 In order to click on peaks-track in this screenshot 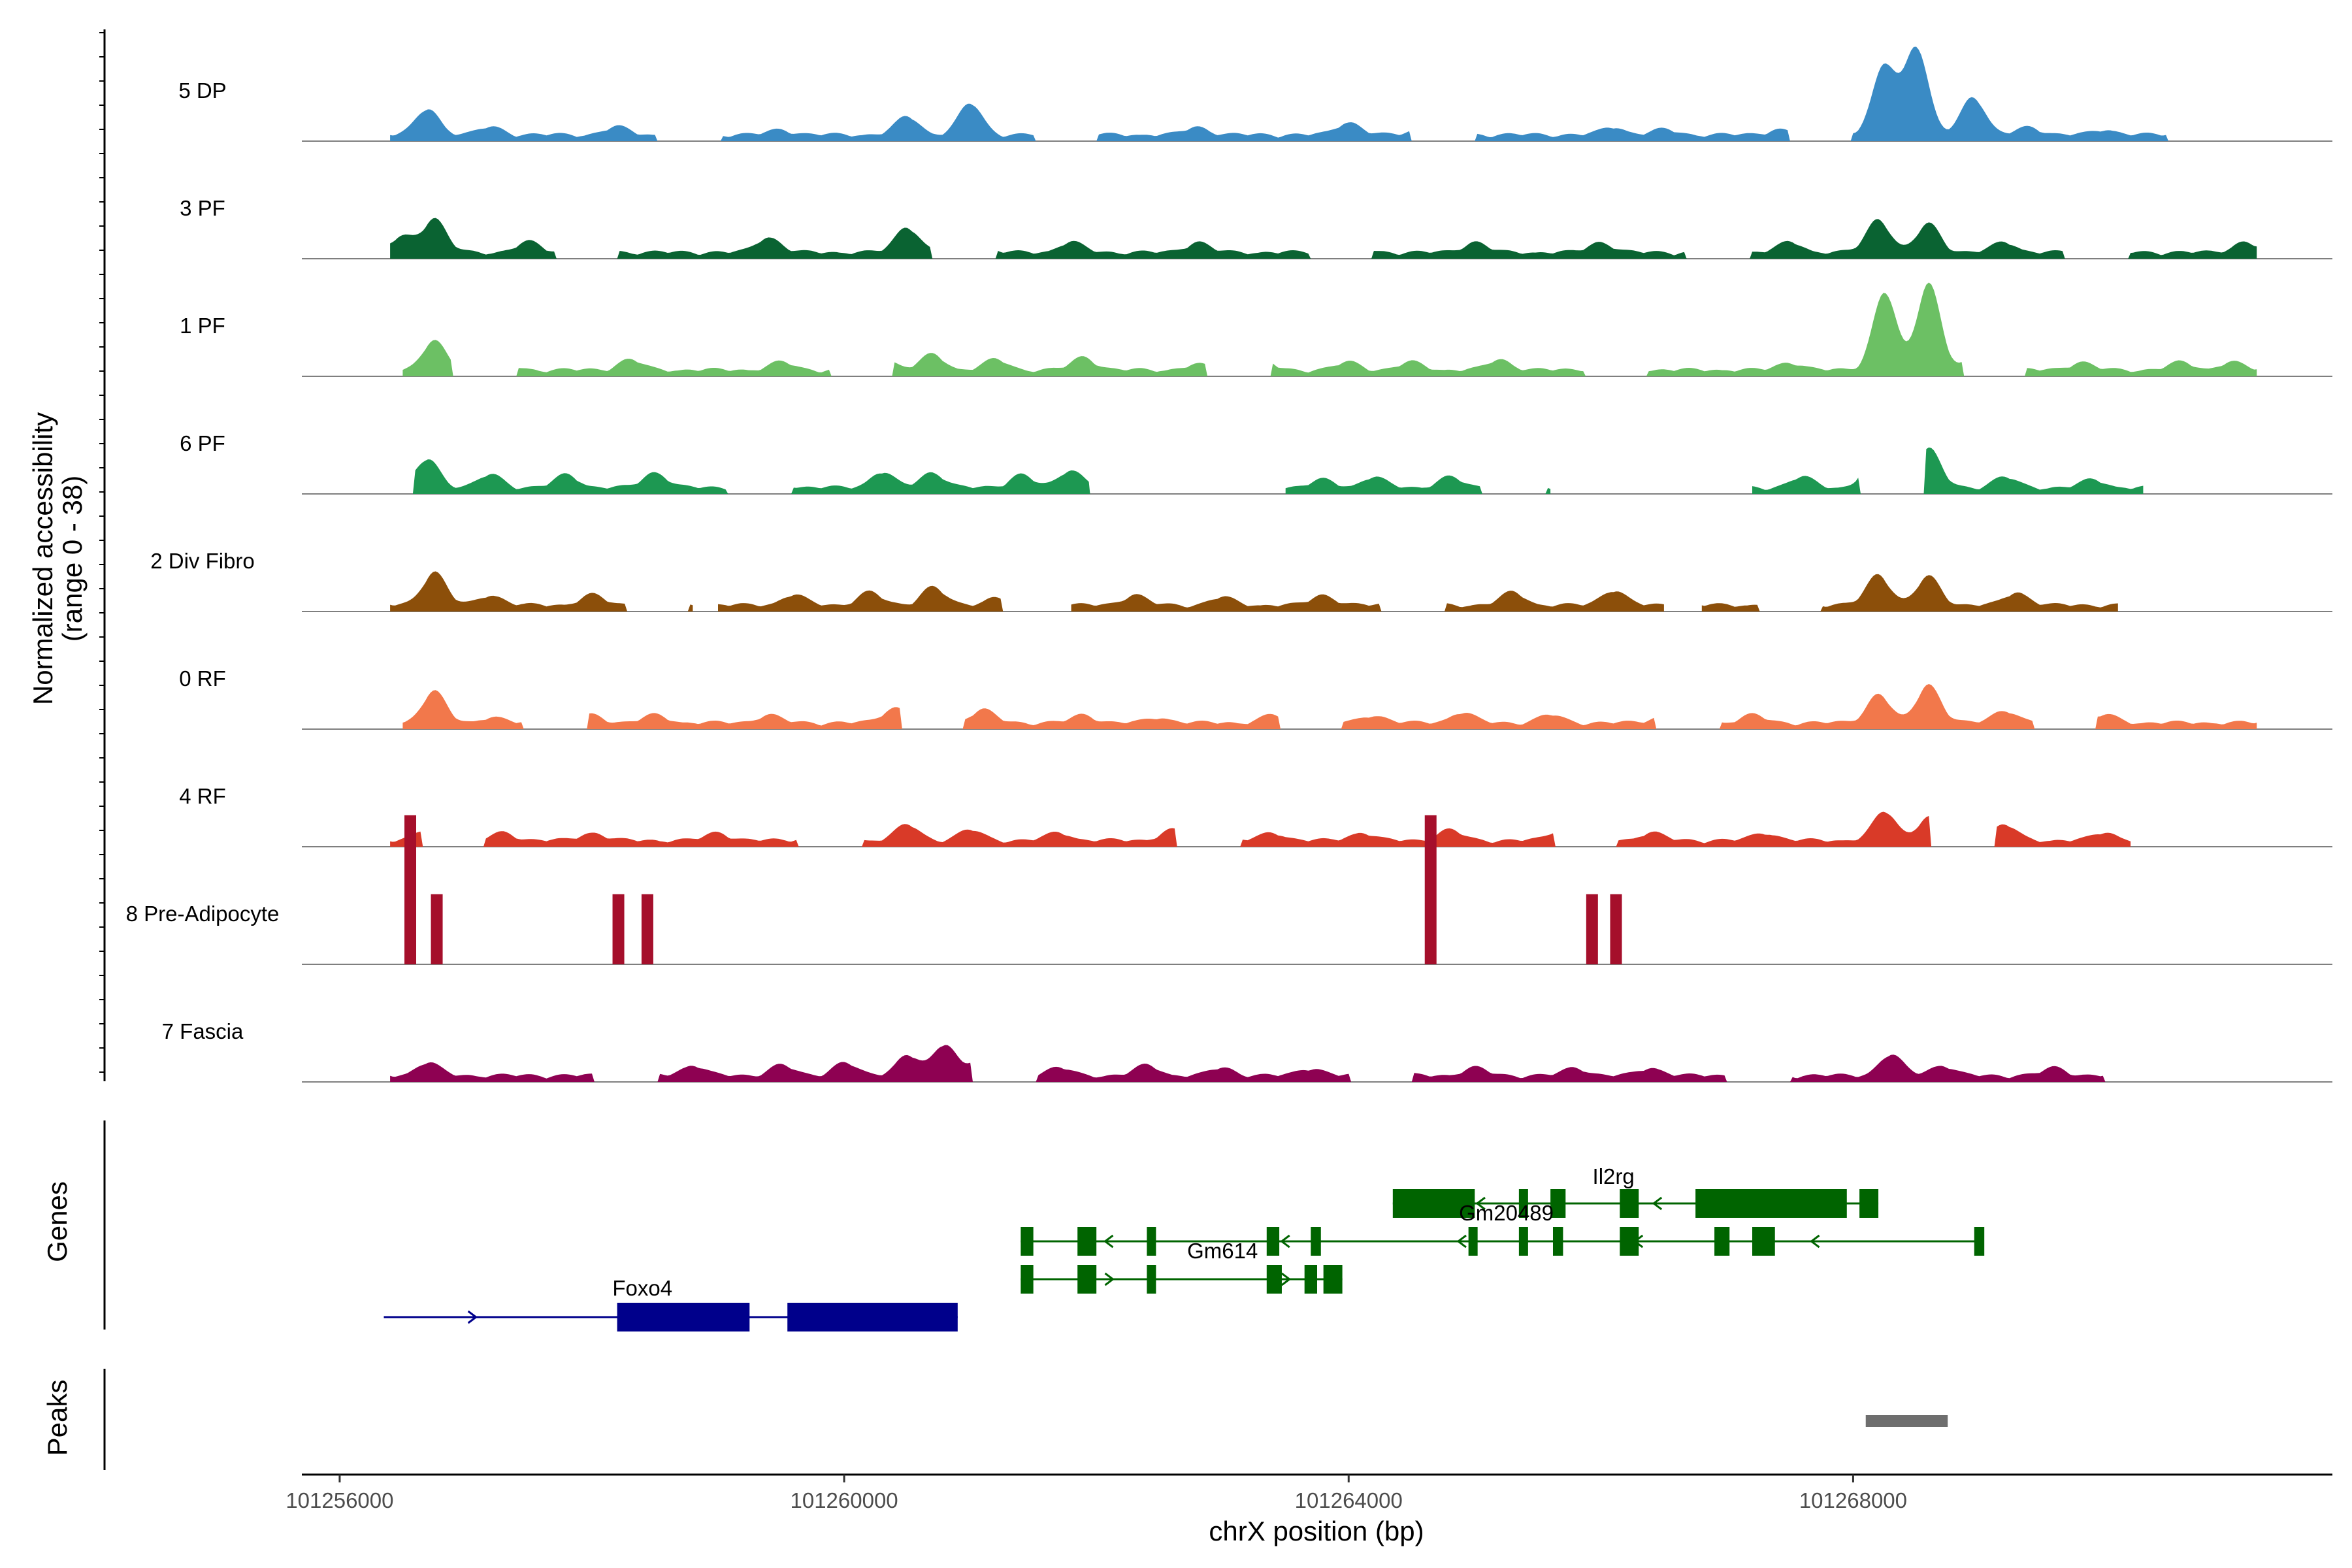, I will do `click(1906, 1421)`.